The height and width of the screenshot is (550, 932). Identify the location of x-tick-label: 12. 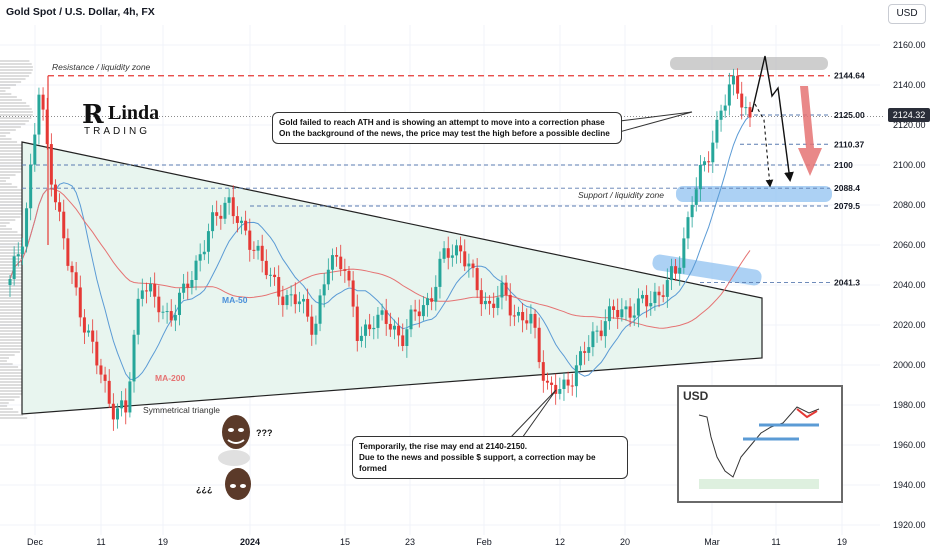
(560, 542).